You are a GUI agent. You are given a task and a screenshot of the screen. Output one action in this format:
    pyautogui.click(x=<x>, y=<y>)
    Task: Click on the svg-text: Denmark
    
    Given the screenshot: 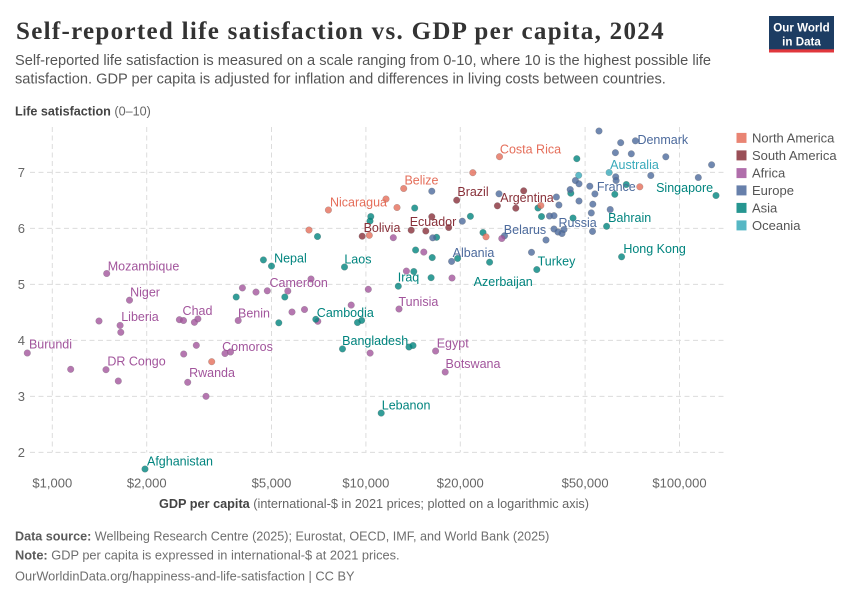 What is the action you would take?
    pyautogui.click(x=662, y=140)
    